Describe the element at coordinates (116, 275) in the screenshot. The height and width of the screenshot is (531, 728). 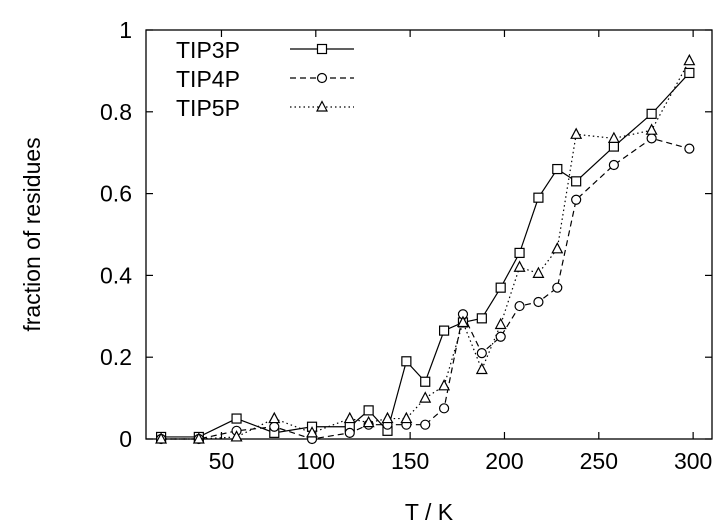
I see `y-tick-label: 0.4` at that location.